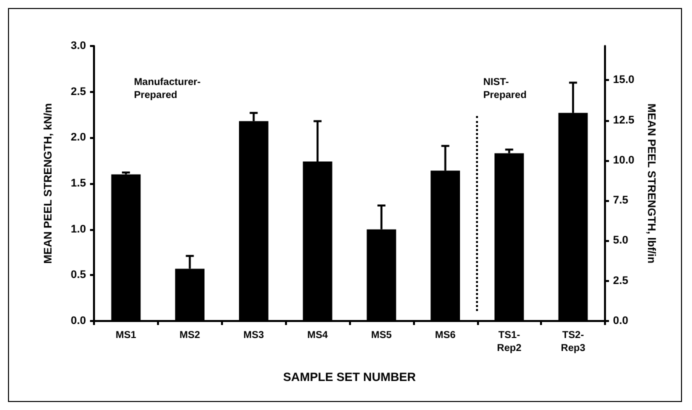 The image size is (692, 410). I want to click on y-tick-label: 1.0, so click(78, 229).